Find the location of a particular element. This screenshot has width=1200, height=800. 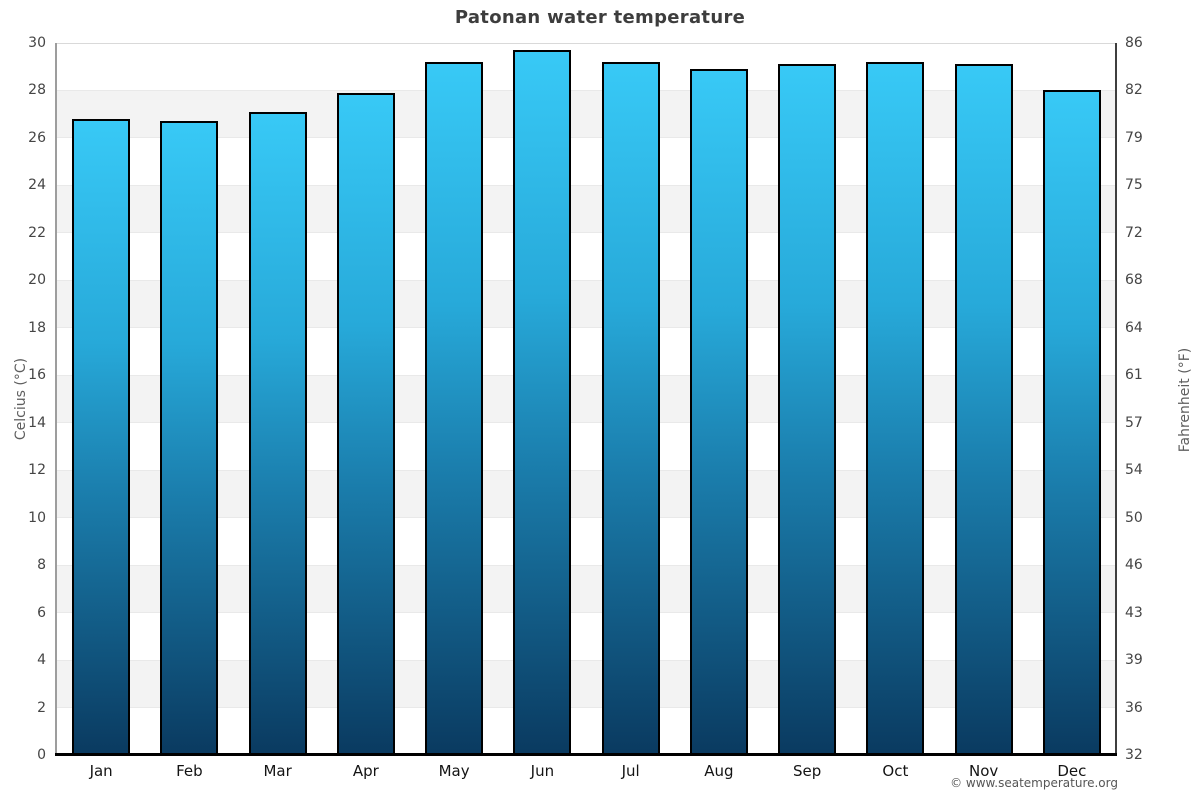

chart-title: Patonan water temperature is located at coordinates (600, 17).